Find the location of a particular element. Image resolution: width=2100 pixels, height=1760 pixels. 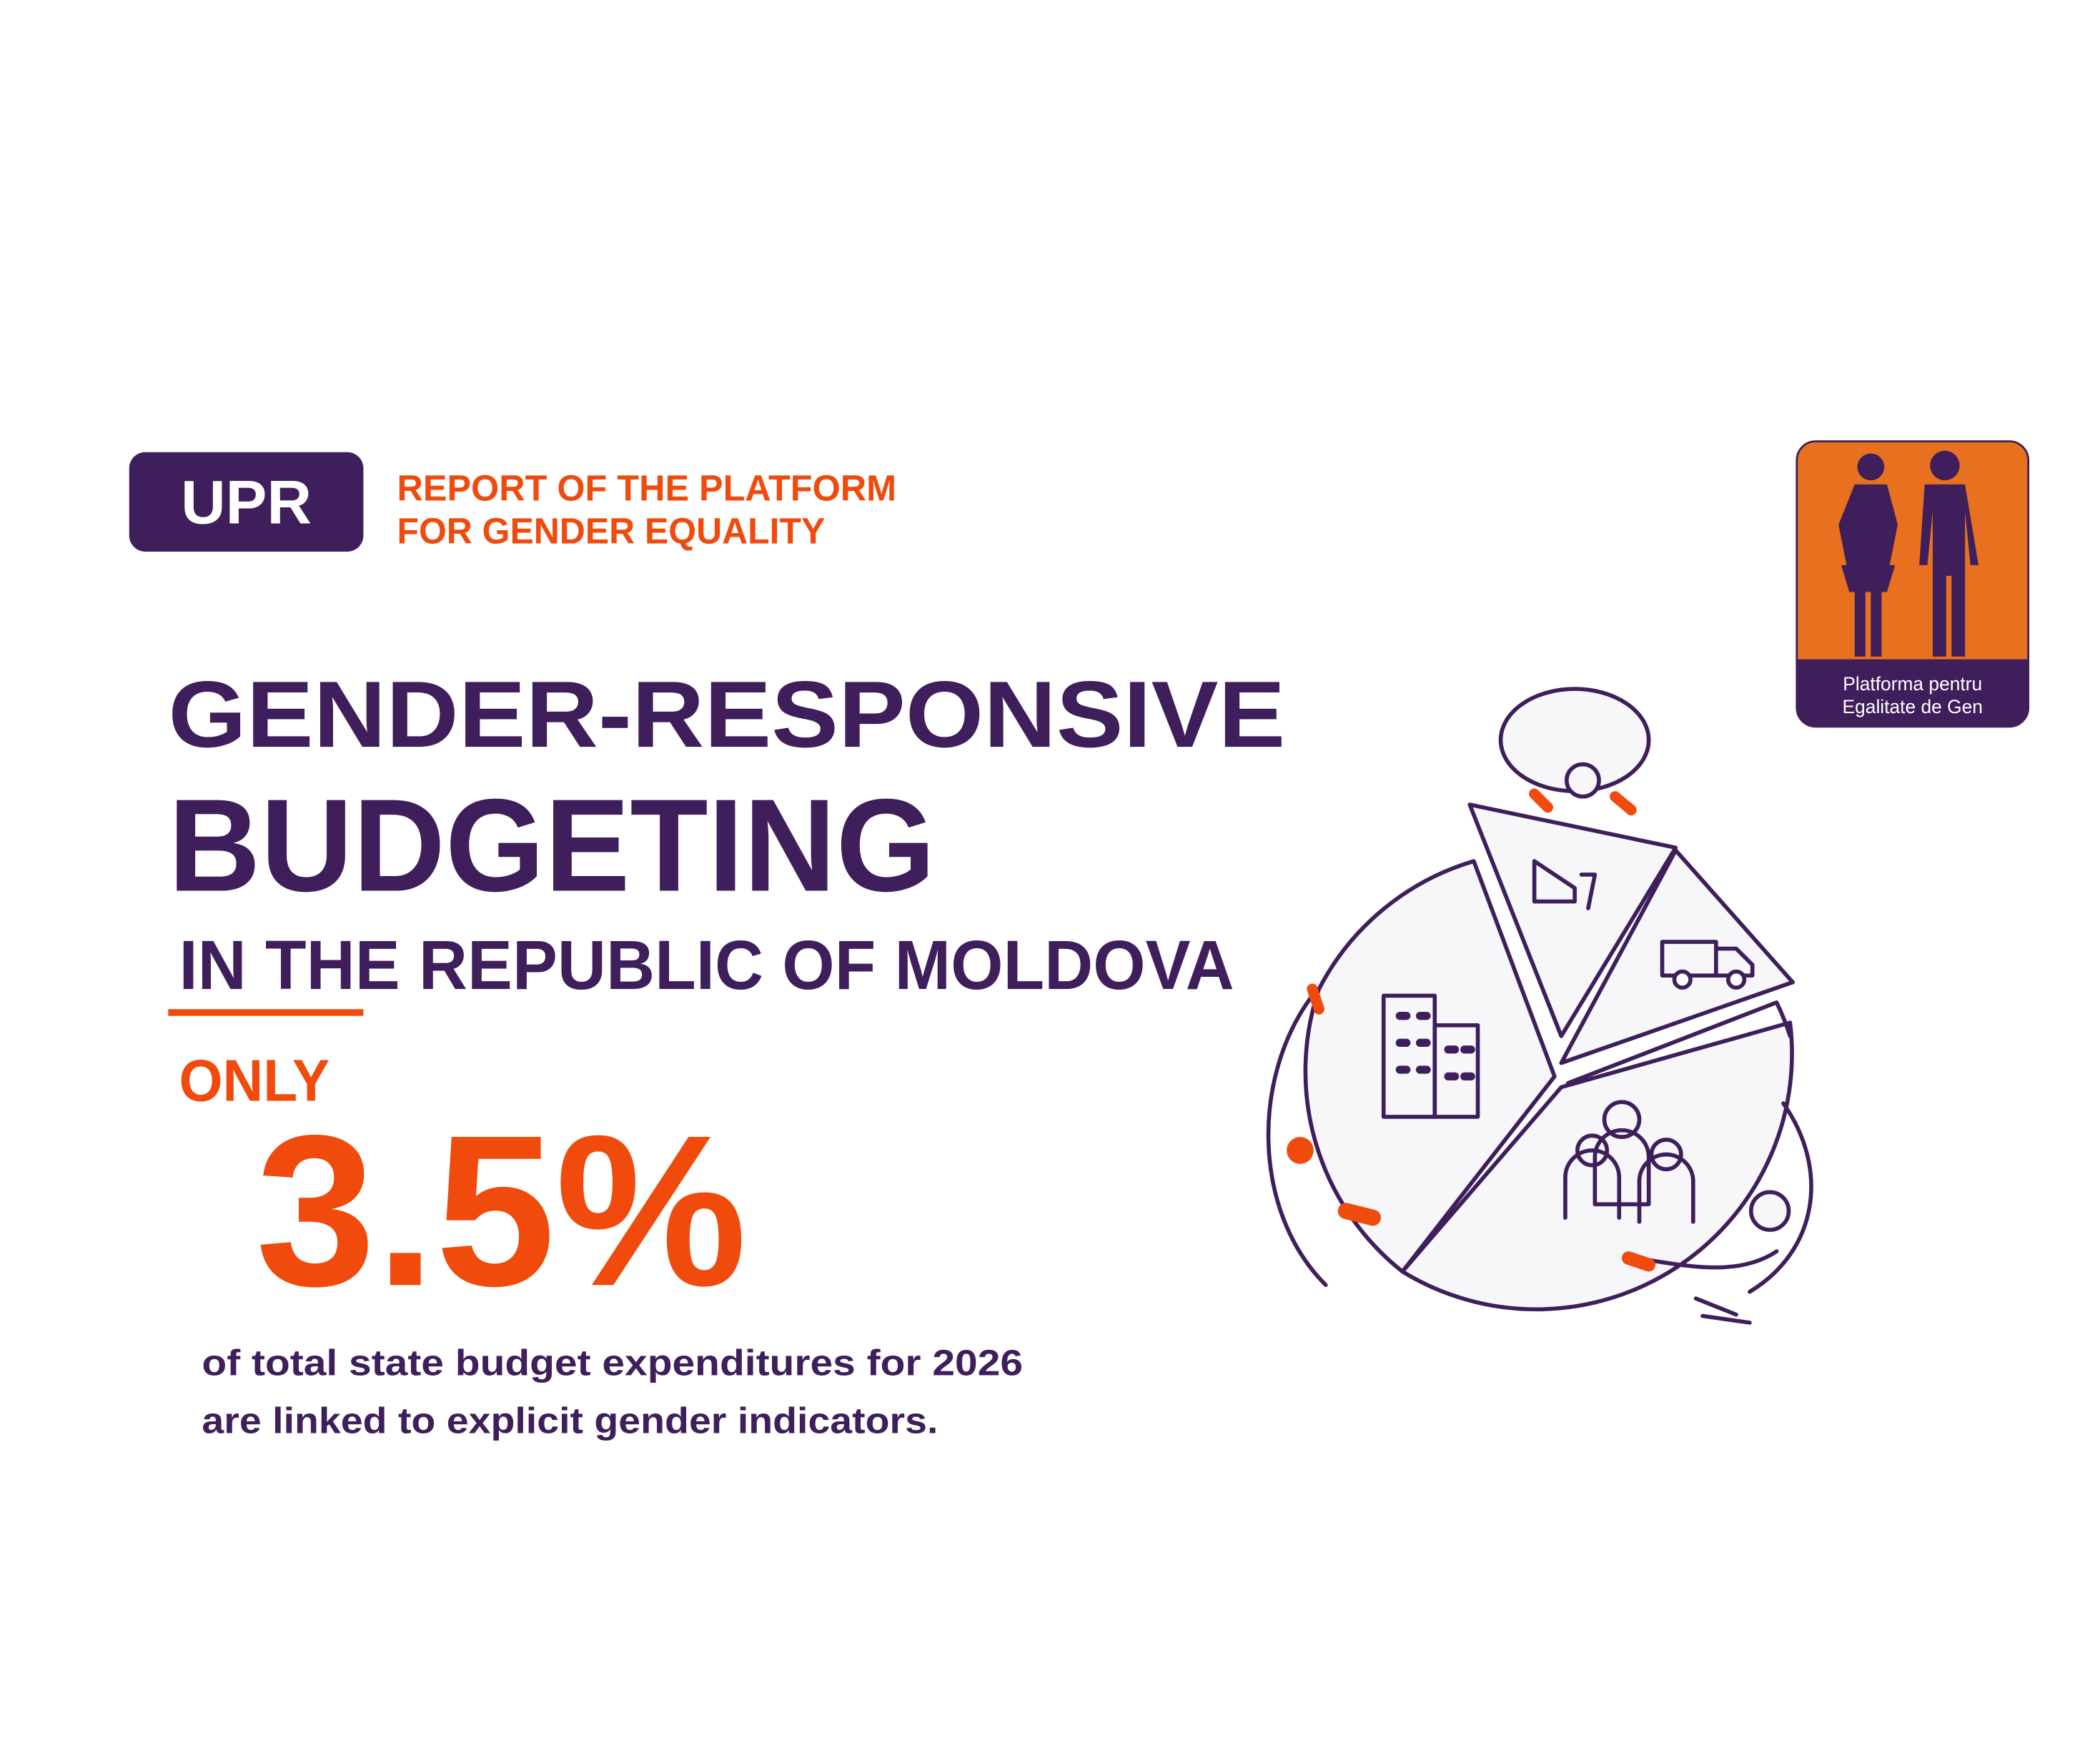

badge-bg is located at coordinates (246, 502).